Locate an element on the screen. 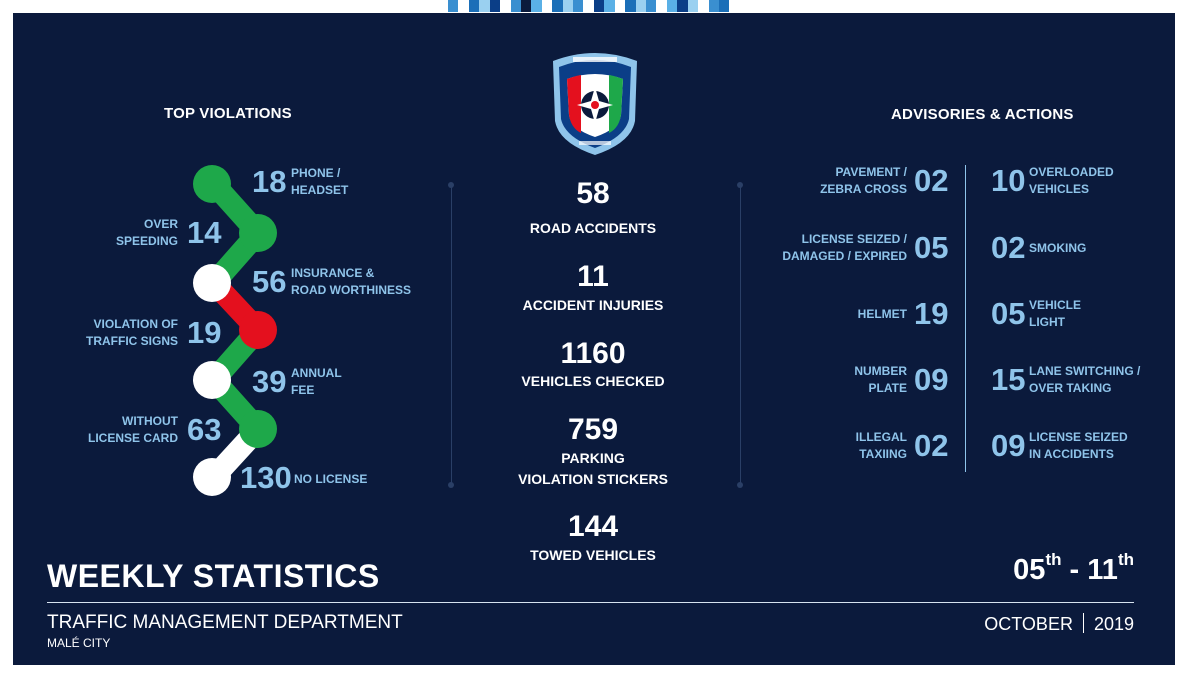 The height and width of the screenshot is (678, 1188). advisory-label-license-seized: LICENSE SEIZED / DAMAGED / EXPIRED is located at coordinates (844, 247).